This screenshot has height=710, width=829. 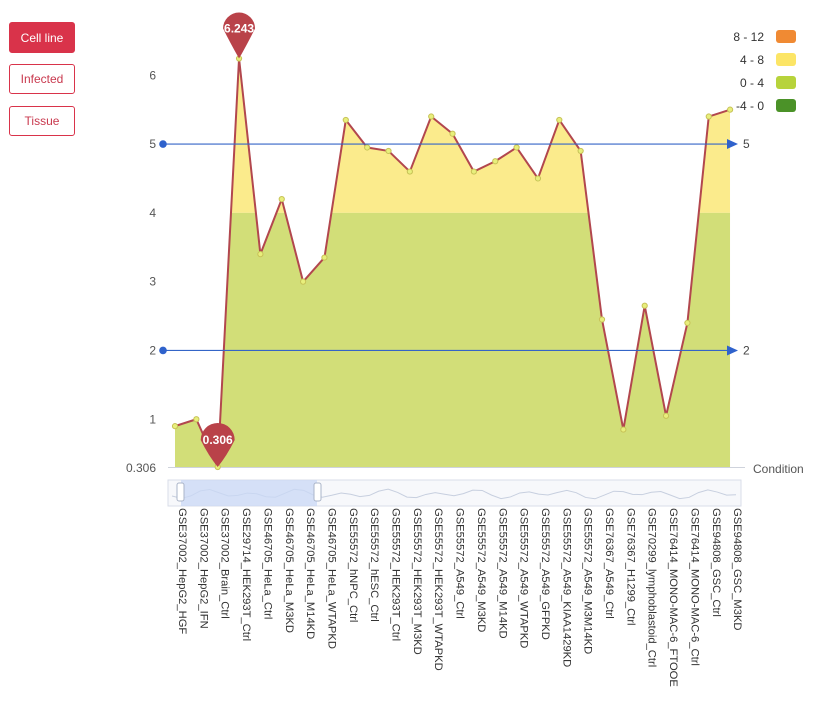 I want to click on legend-item-label: 4 - 8, so click(x=751, y=60).